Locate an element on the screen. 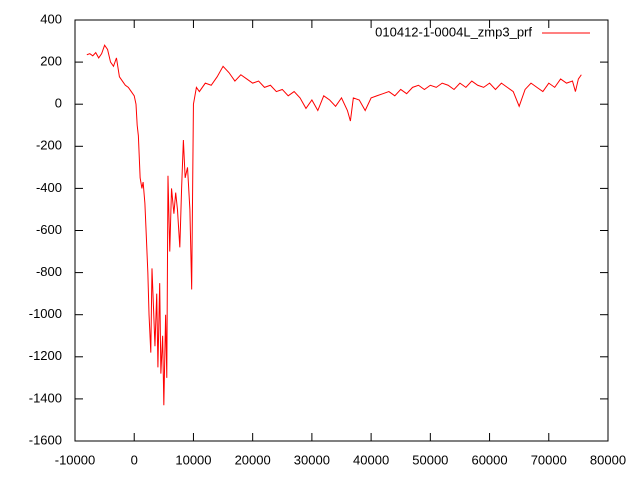  x-tick-label: 10000 is located at coordinates (193, 459).